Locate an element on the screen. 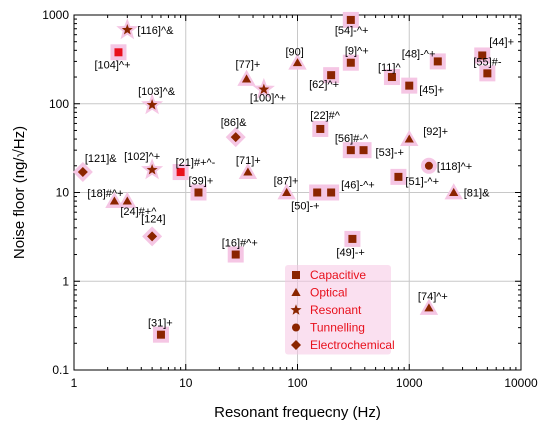 This screenshot has width=550, height=425. y-tick-label: 100 is located at coordinates (59, 104).